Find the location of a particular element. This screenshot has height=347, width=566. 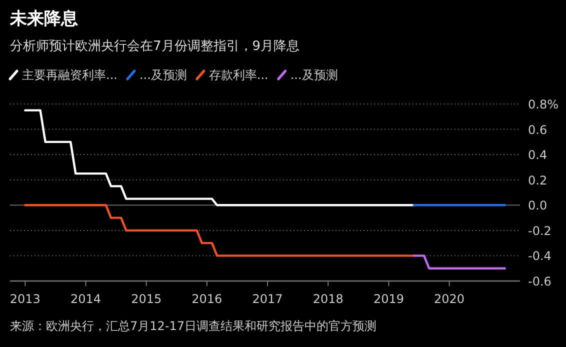

ytick: -0.2 is located at coordinates (540, 231).